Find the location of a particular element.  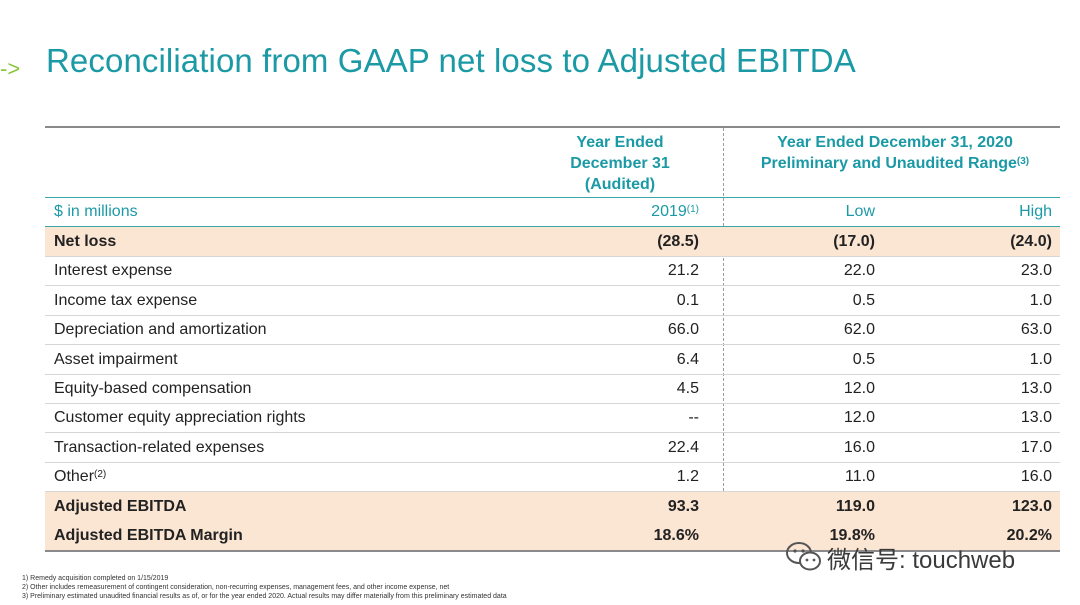

row-label: Asset impairment is located at coordinates (116, 359).